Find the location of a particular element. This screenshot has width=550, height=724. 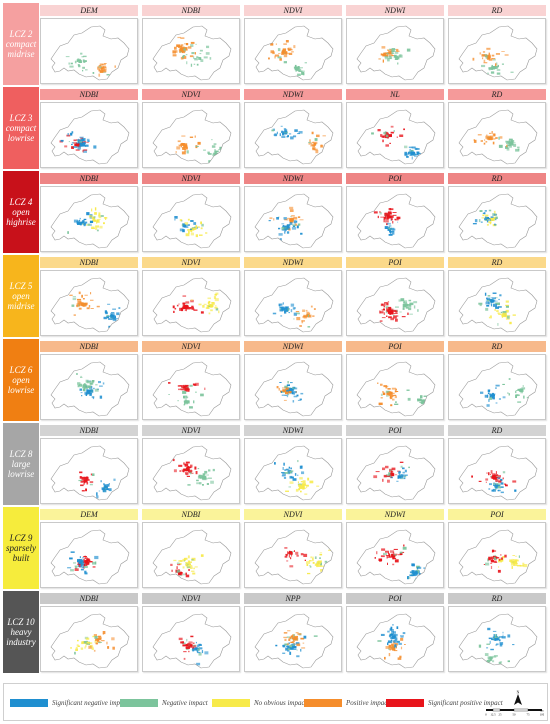

legend-significant-positive: Significant positive impact is located at coordinates (444, 703).